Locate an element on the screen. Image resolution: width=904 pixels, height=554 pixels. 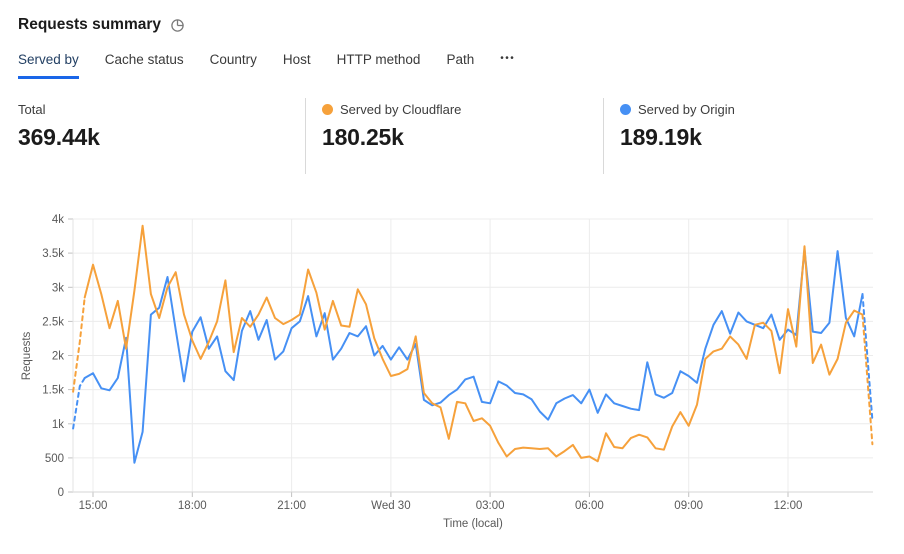
tab-country: Country is located at coordinates (233, 59).